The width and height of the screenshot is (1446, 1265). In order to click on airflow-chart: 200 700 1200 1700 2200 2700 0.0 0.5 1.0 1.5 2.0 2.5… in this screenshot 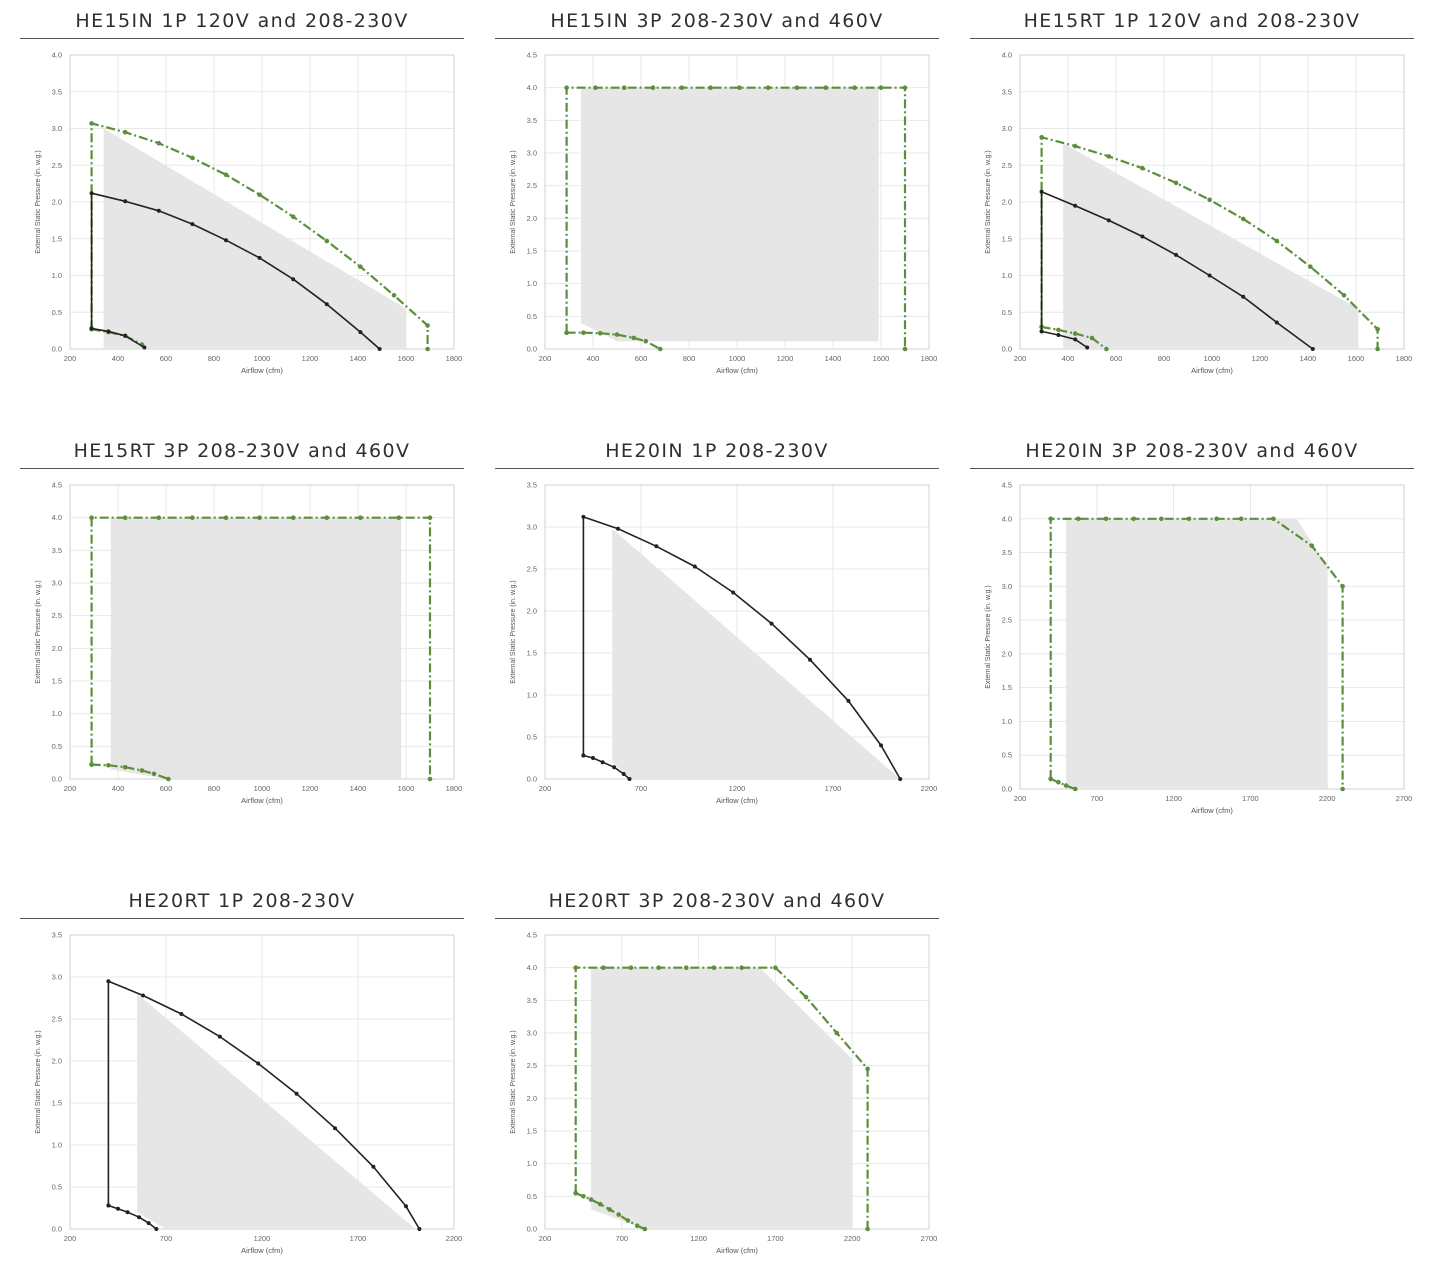, I will do `click(717, 1096)`.